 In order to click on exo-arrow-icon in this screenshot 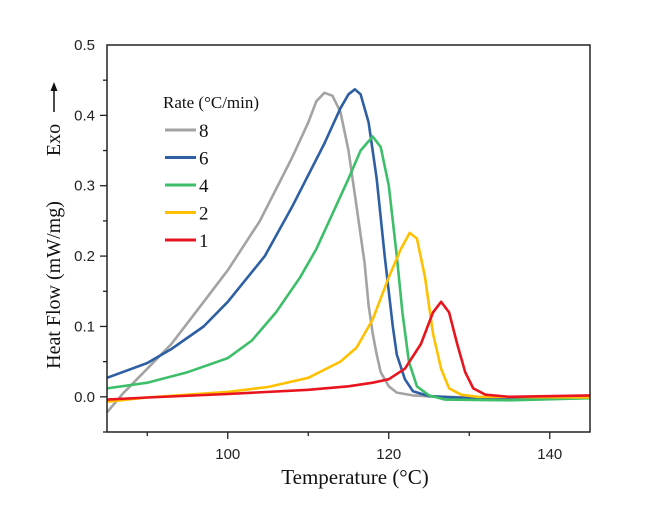, I will do `click(54, 97)`.